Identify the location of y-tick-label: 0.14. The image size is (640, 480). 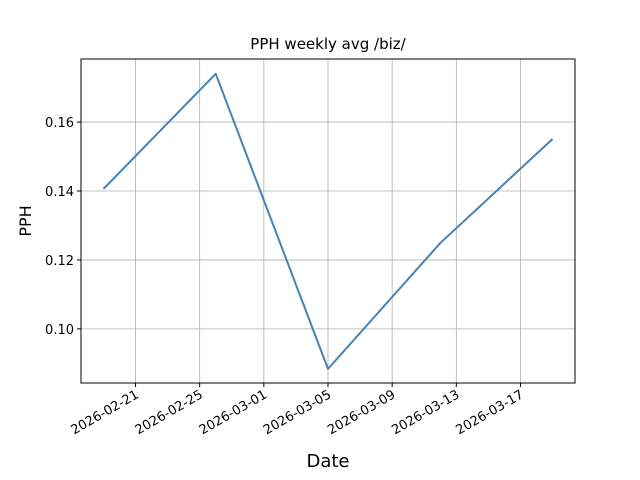
(59, 192).